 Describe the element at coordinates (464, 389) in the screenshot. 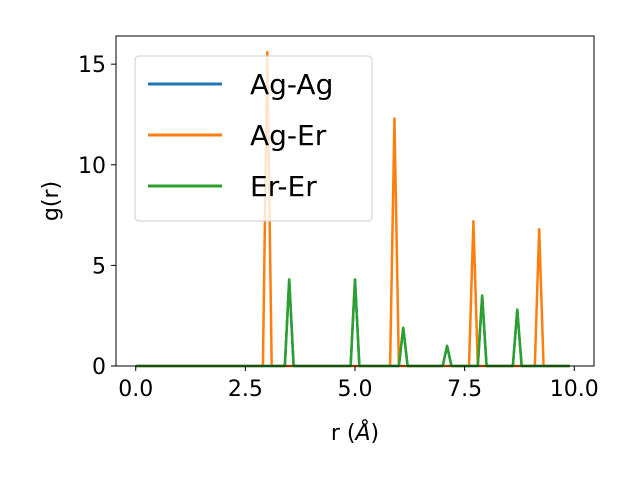

I see `x-tick-label: 7.5` at that location.